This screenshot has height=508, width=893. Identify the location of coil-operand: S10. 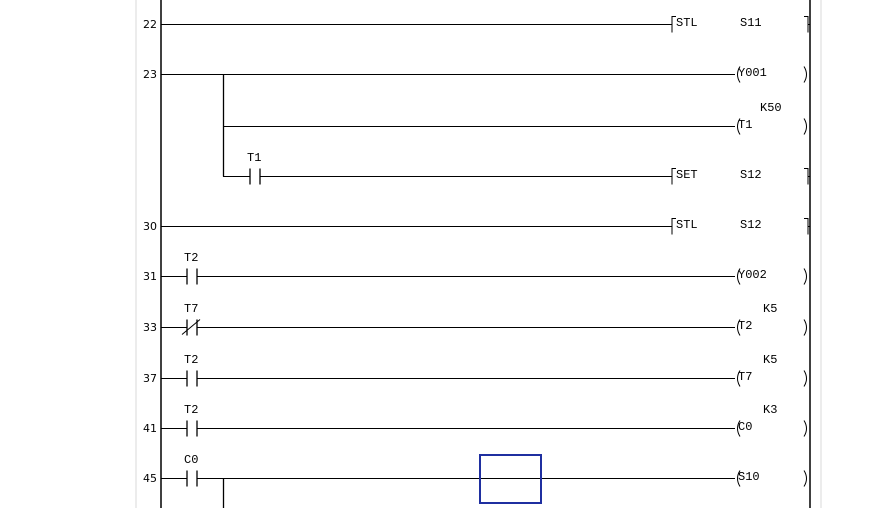
(749, 477).